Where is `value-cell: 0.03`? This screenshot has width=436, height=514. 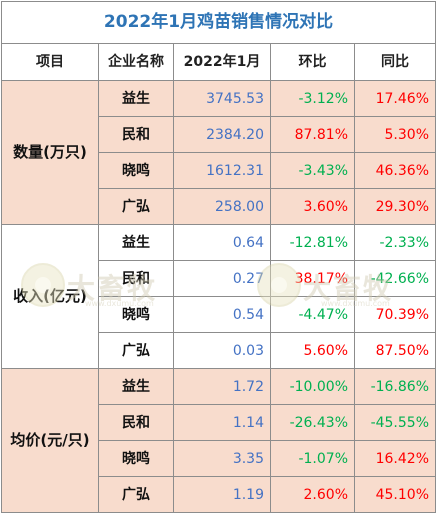 value-cell: 0.03 is located at coordinates (222, 350).